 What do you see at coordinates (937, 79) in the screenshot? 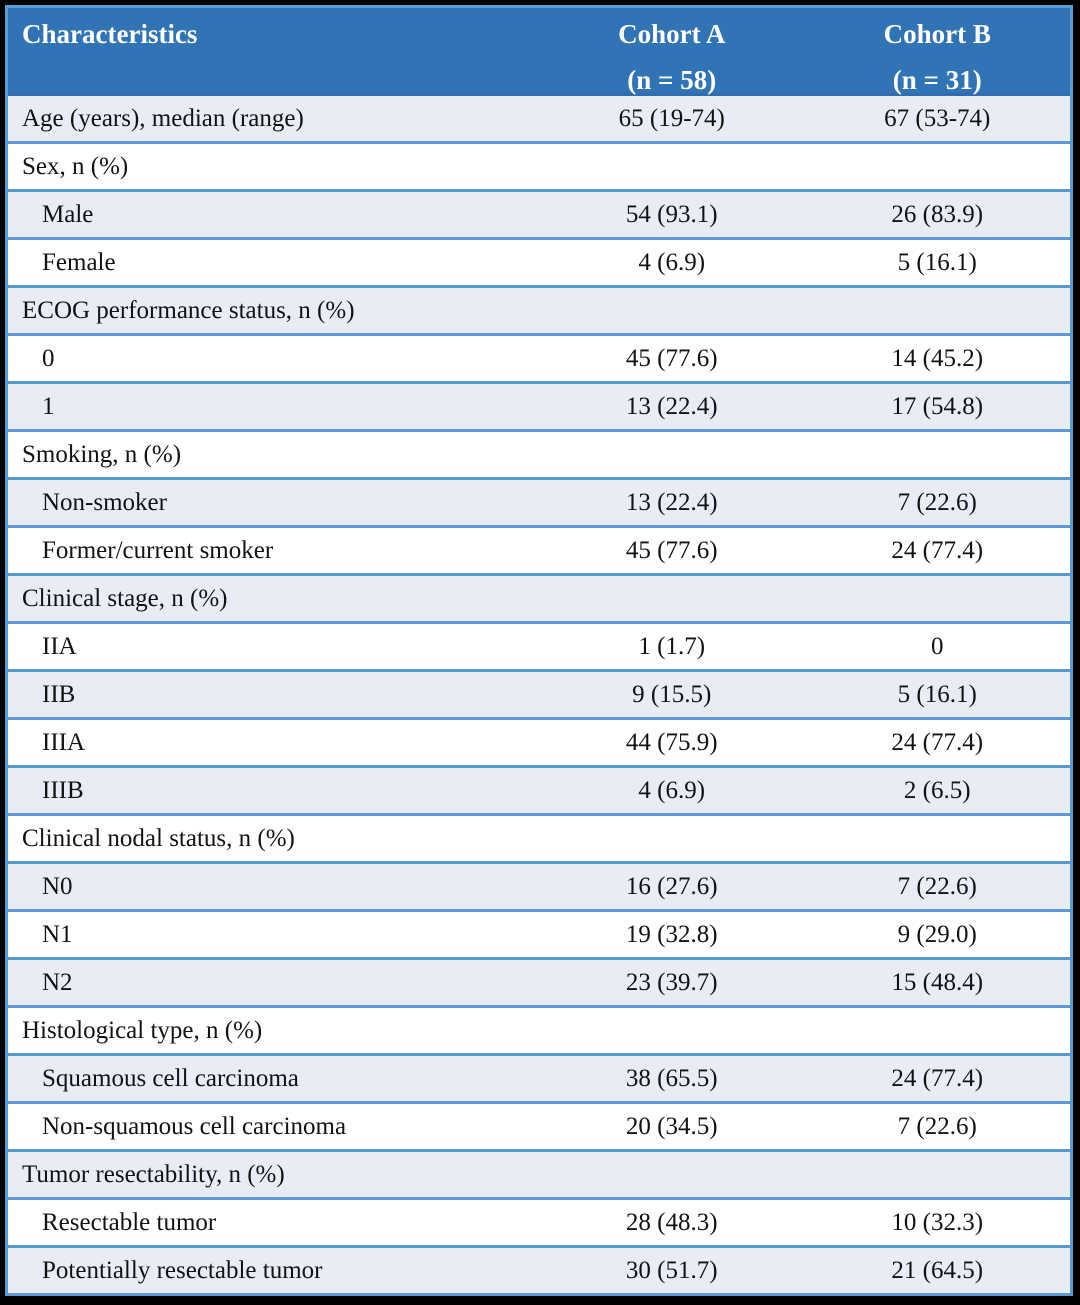
I see `cohort-b-n: (n = 31)` at bounding box center [937, 79].